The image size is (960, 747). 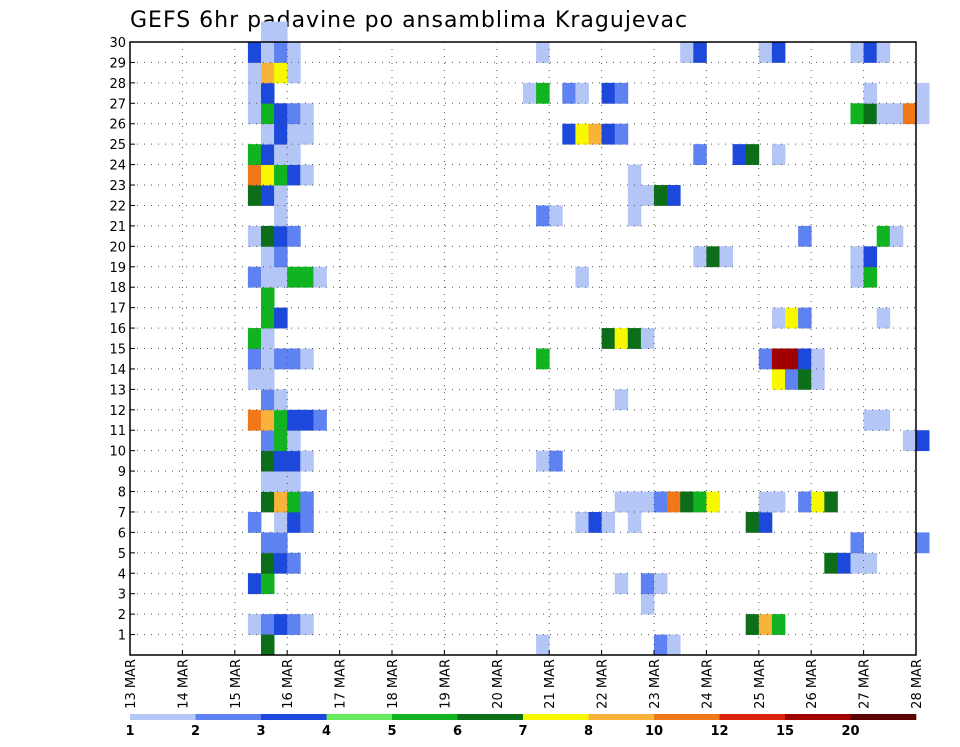 I want to click on y-tick-label: 27, so click(x=117, y=104).